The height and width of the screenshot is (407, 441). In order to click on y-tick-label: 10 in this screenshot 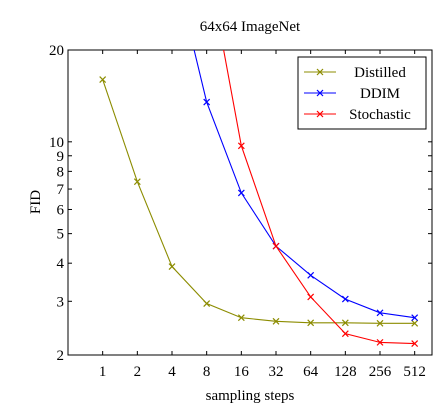, I will do `click(56, 143)`.